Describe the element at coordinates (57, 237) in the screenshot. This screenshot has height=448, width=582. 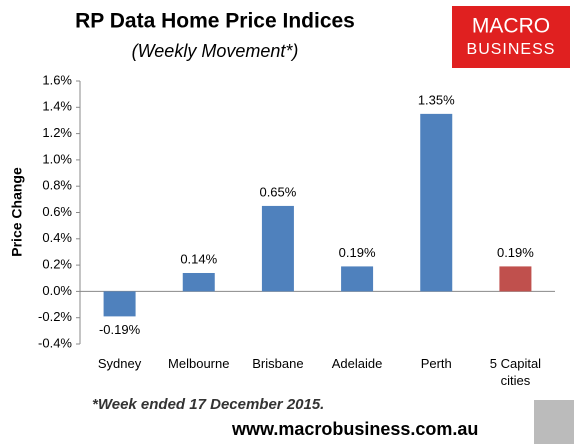
I see `y-tick-label: 0.4%` at that location.